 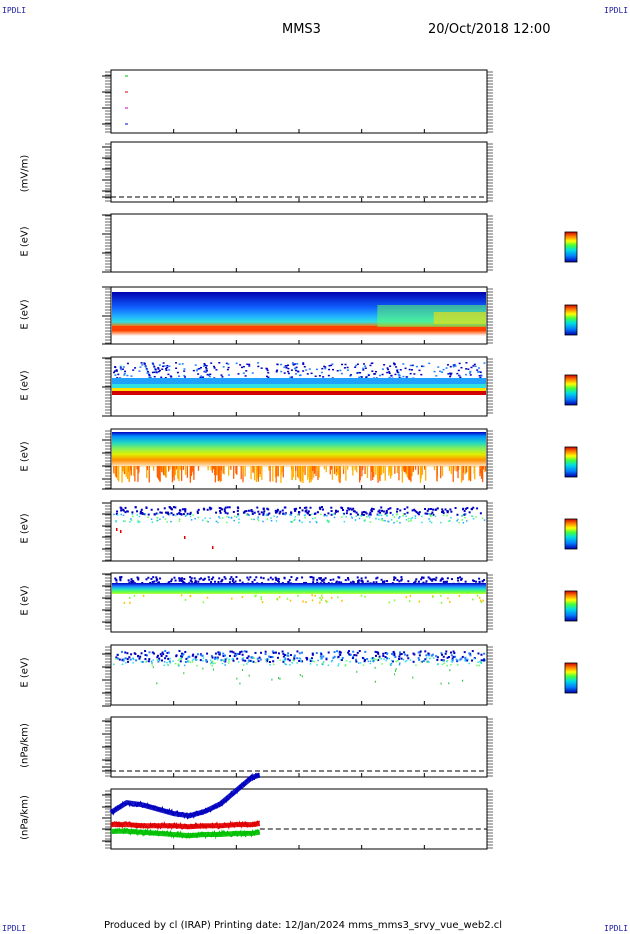 What do you see at coordinates (14, 928) in the screenshot?
I see `corner-bl-label: IPDLI` at bounding box center [14, 928].